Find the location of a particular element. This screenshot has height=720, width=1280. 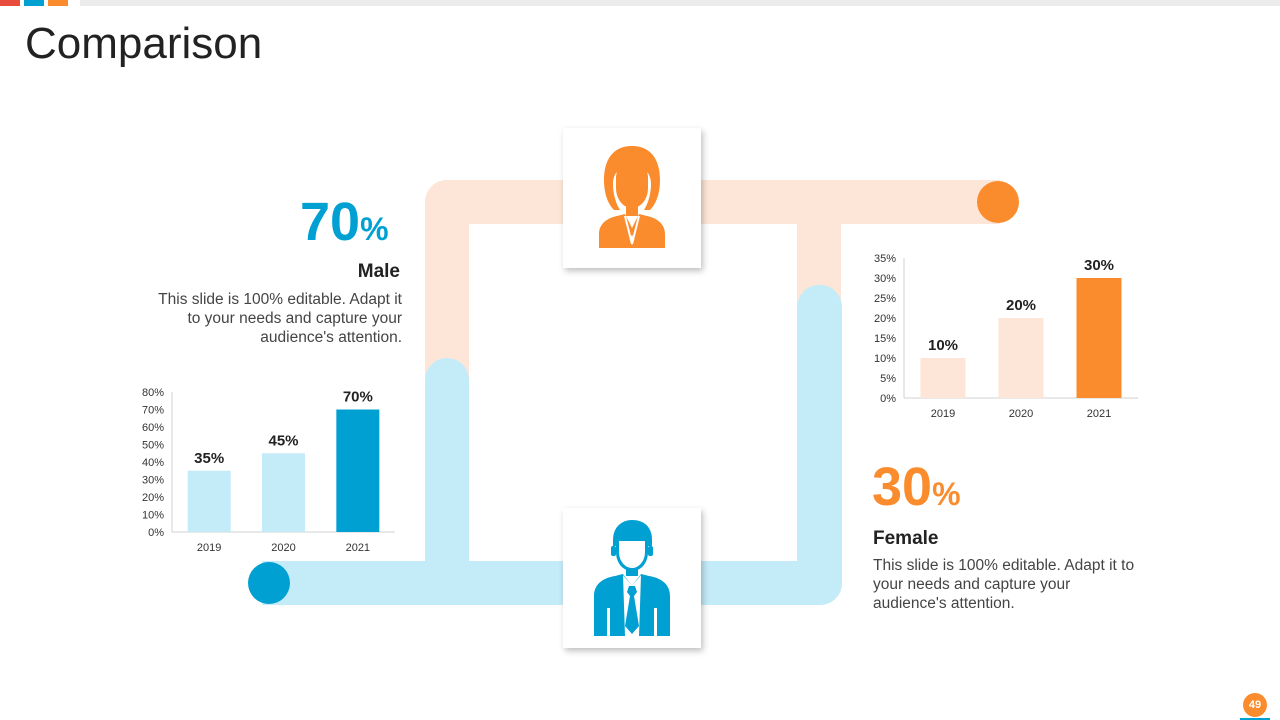

y-tick-label: 80% is located at coordinates (153, 393).